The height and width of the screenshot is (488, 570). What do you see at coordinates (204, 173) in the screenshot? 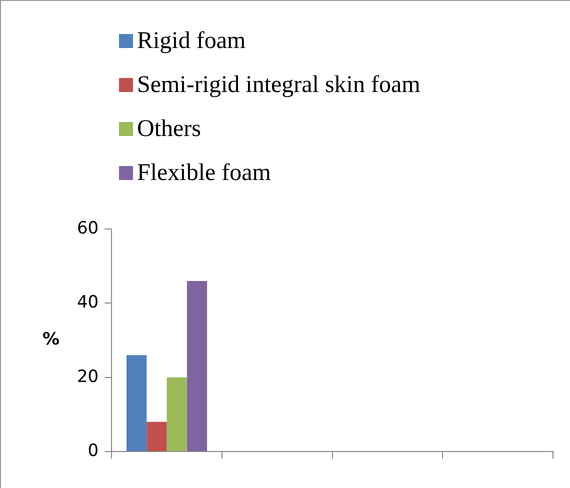
I see `legend-label: Flexible foam` at bounding box center [204, 173].